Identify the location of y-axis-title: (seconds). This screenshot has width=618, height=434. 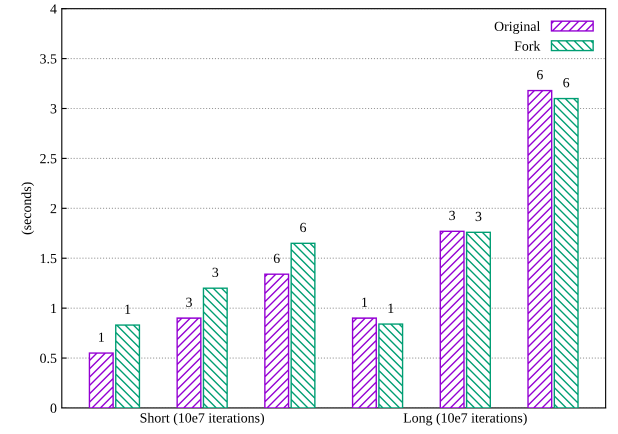
(27, 208).